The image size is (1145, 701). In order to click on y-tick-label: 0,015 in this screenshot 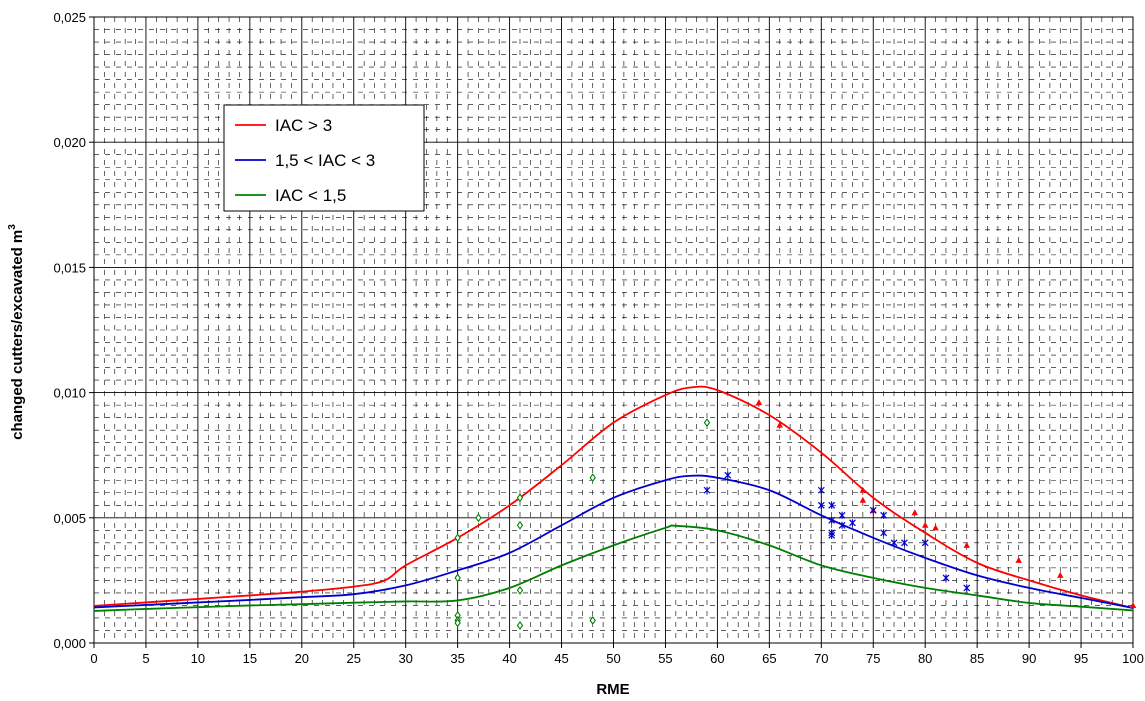, I will do `click(69, 267)`.